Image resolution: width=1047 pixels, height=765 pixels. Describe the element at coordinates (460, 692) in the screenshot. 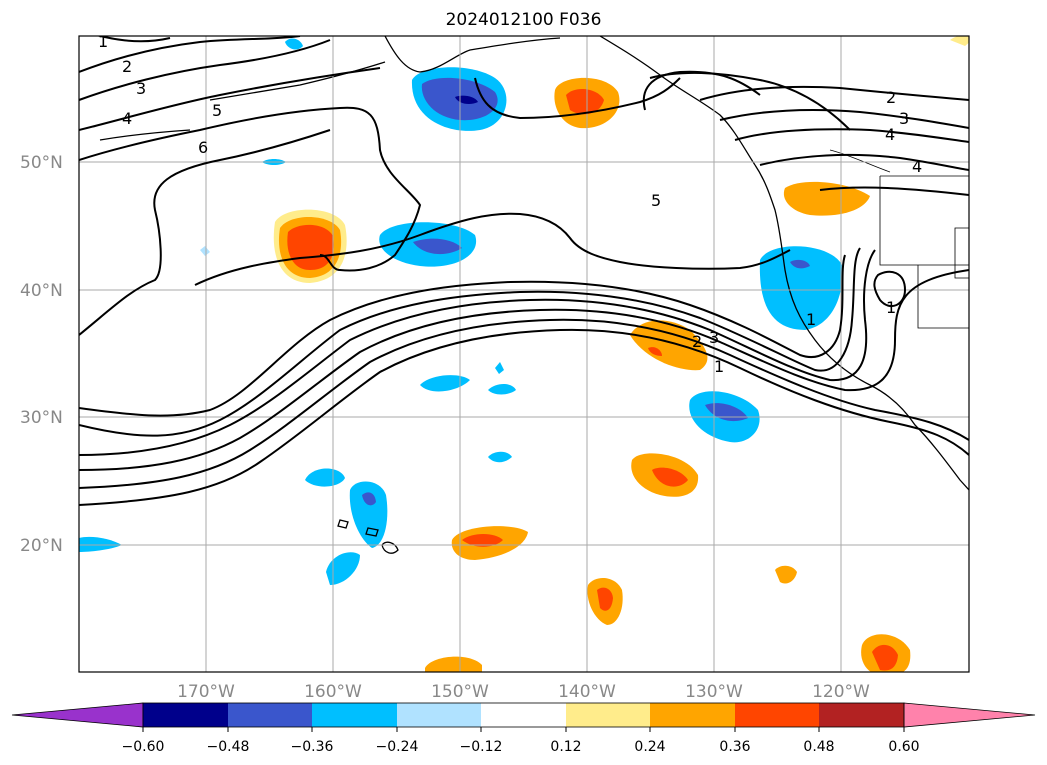

I see `lon-label-150w: 150°W` at that location.